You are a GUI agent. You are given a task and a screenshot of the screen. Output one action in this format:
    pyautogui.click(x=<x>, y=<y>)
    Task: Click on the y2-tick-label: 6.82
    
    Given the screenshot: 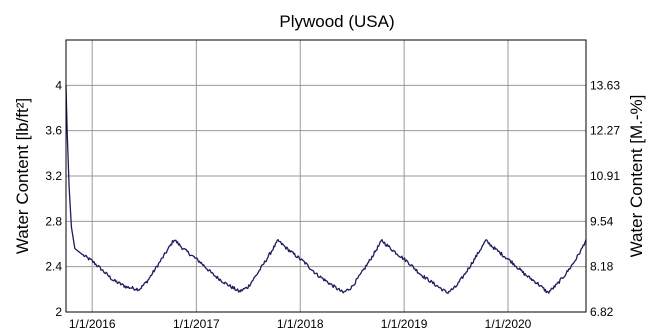 What is the action you would take?
    pyautogui.click(x=602, y=312)
    